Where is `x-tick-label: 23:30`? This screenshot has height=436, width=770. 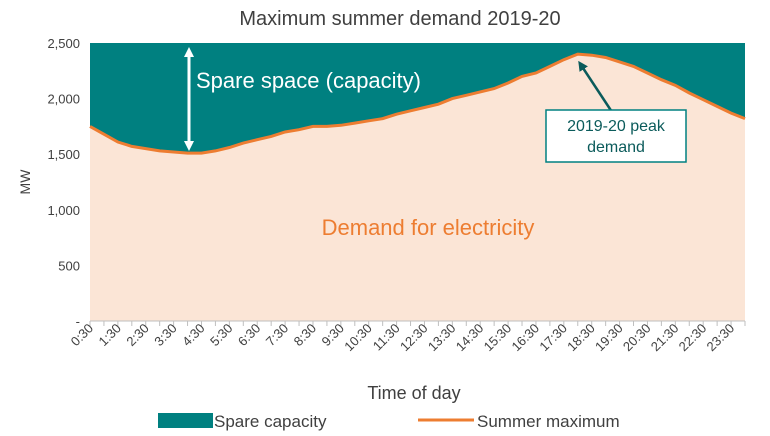
x-tick-label: 23:30 is located at coordinates (721, 338).